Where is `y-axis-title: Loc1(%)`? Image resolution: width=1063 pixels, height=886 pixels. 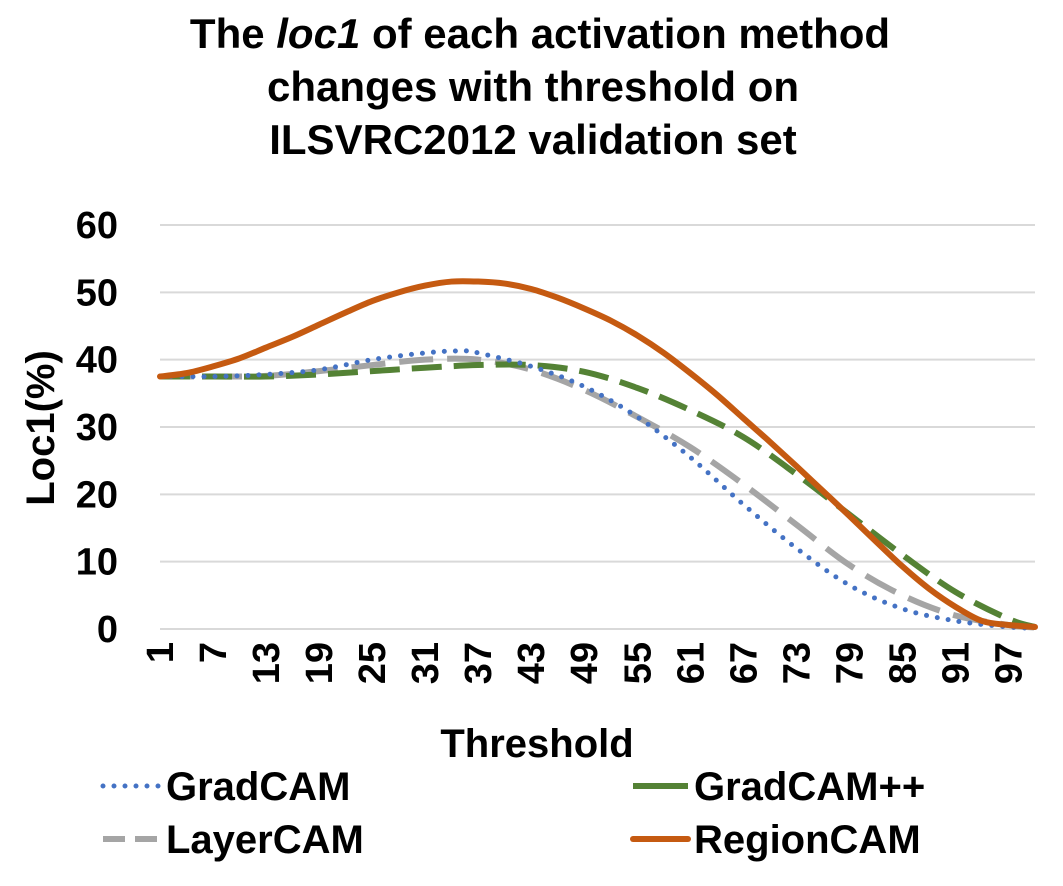 y-axis-title: Loc1(%) is located at coordinates (41, 428).